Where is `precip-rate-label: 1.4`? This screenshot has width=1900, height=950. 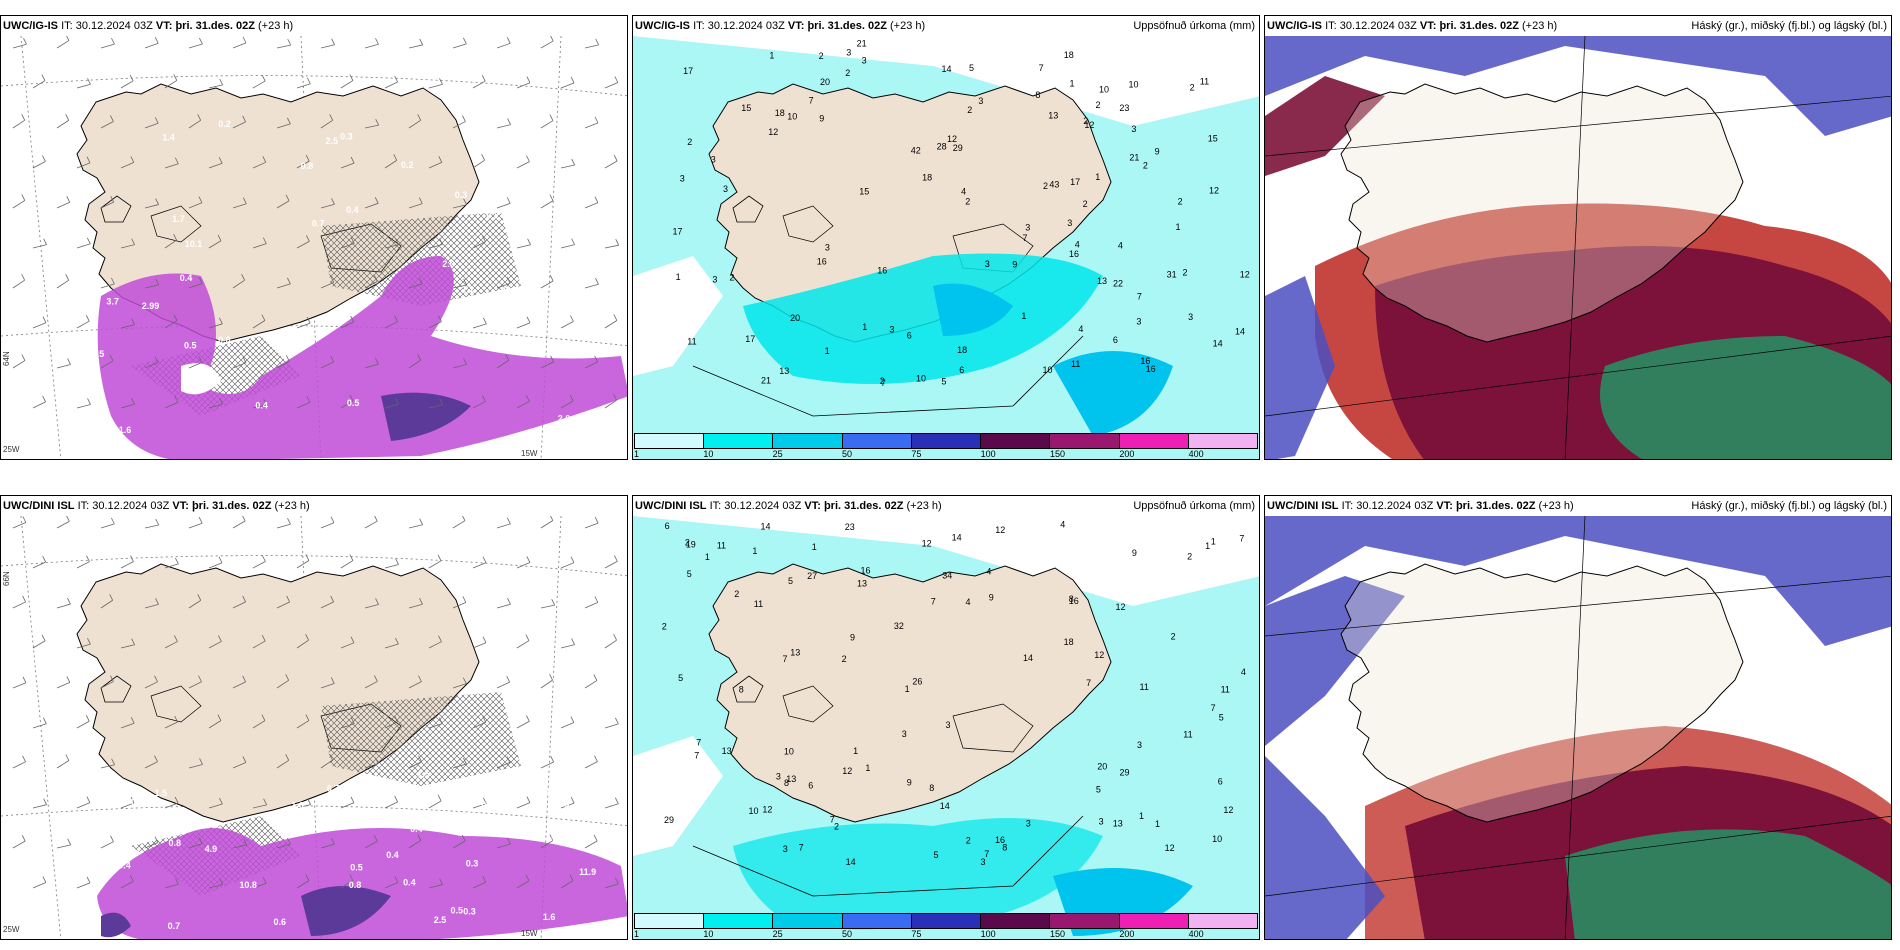 precip-rate-label: 1.4 is located at coordinates (168, 137).